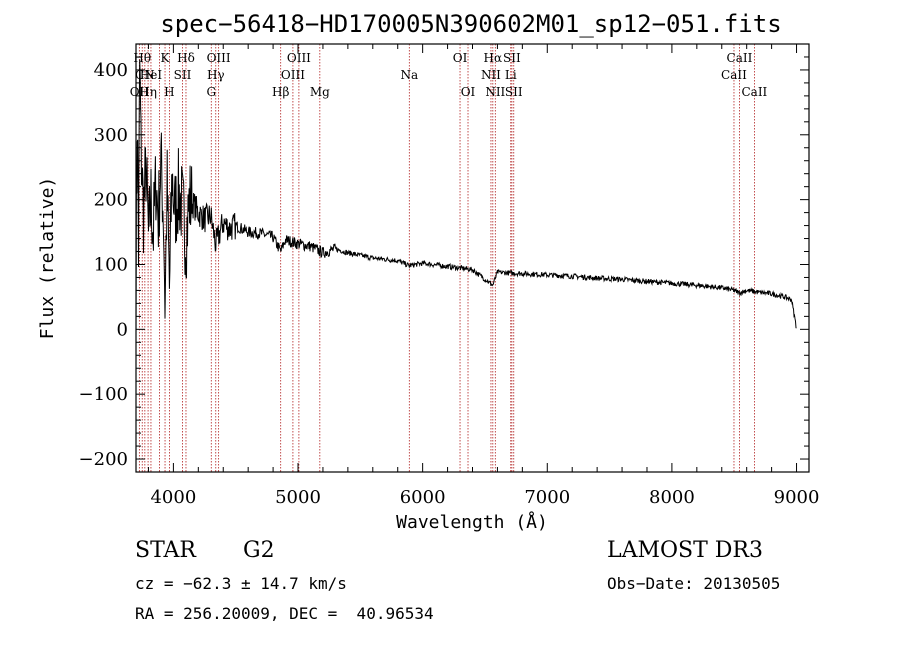 The image size is (900, 649). I want to click on marker-label: HeI, so click(151, 75).